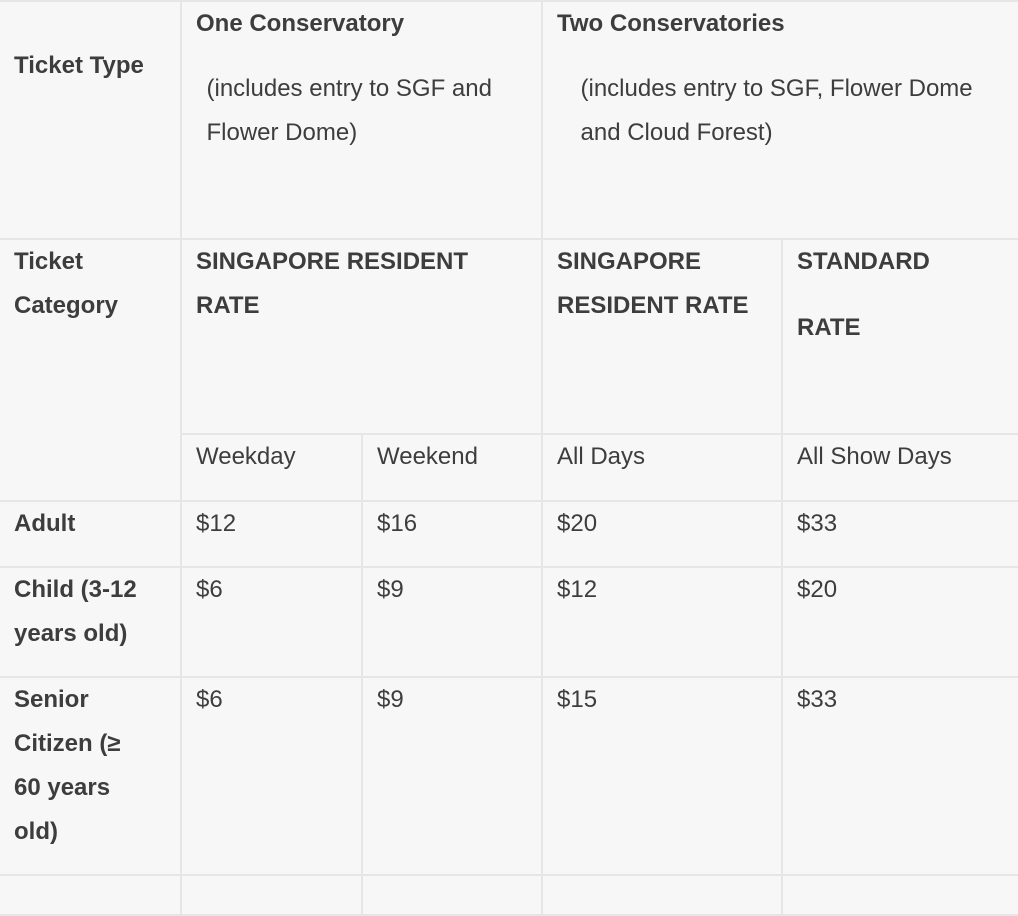  What do you see at coordinates (863, 261) in the screenshot?
I see `standard-rate-label-line1: STANDARD` at bounding box center [863, 261].